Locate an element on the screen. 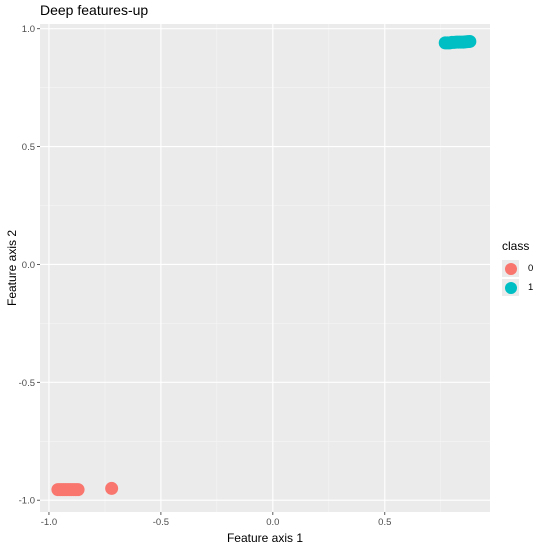  x-tick-label: 0.0 is located at coordinates (272, 522).